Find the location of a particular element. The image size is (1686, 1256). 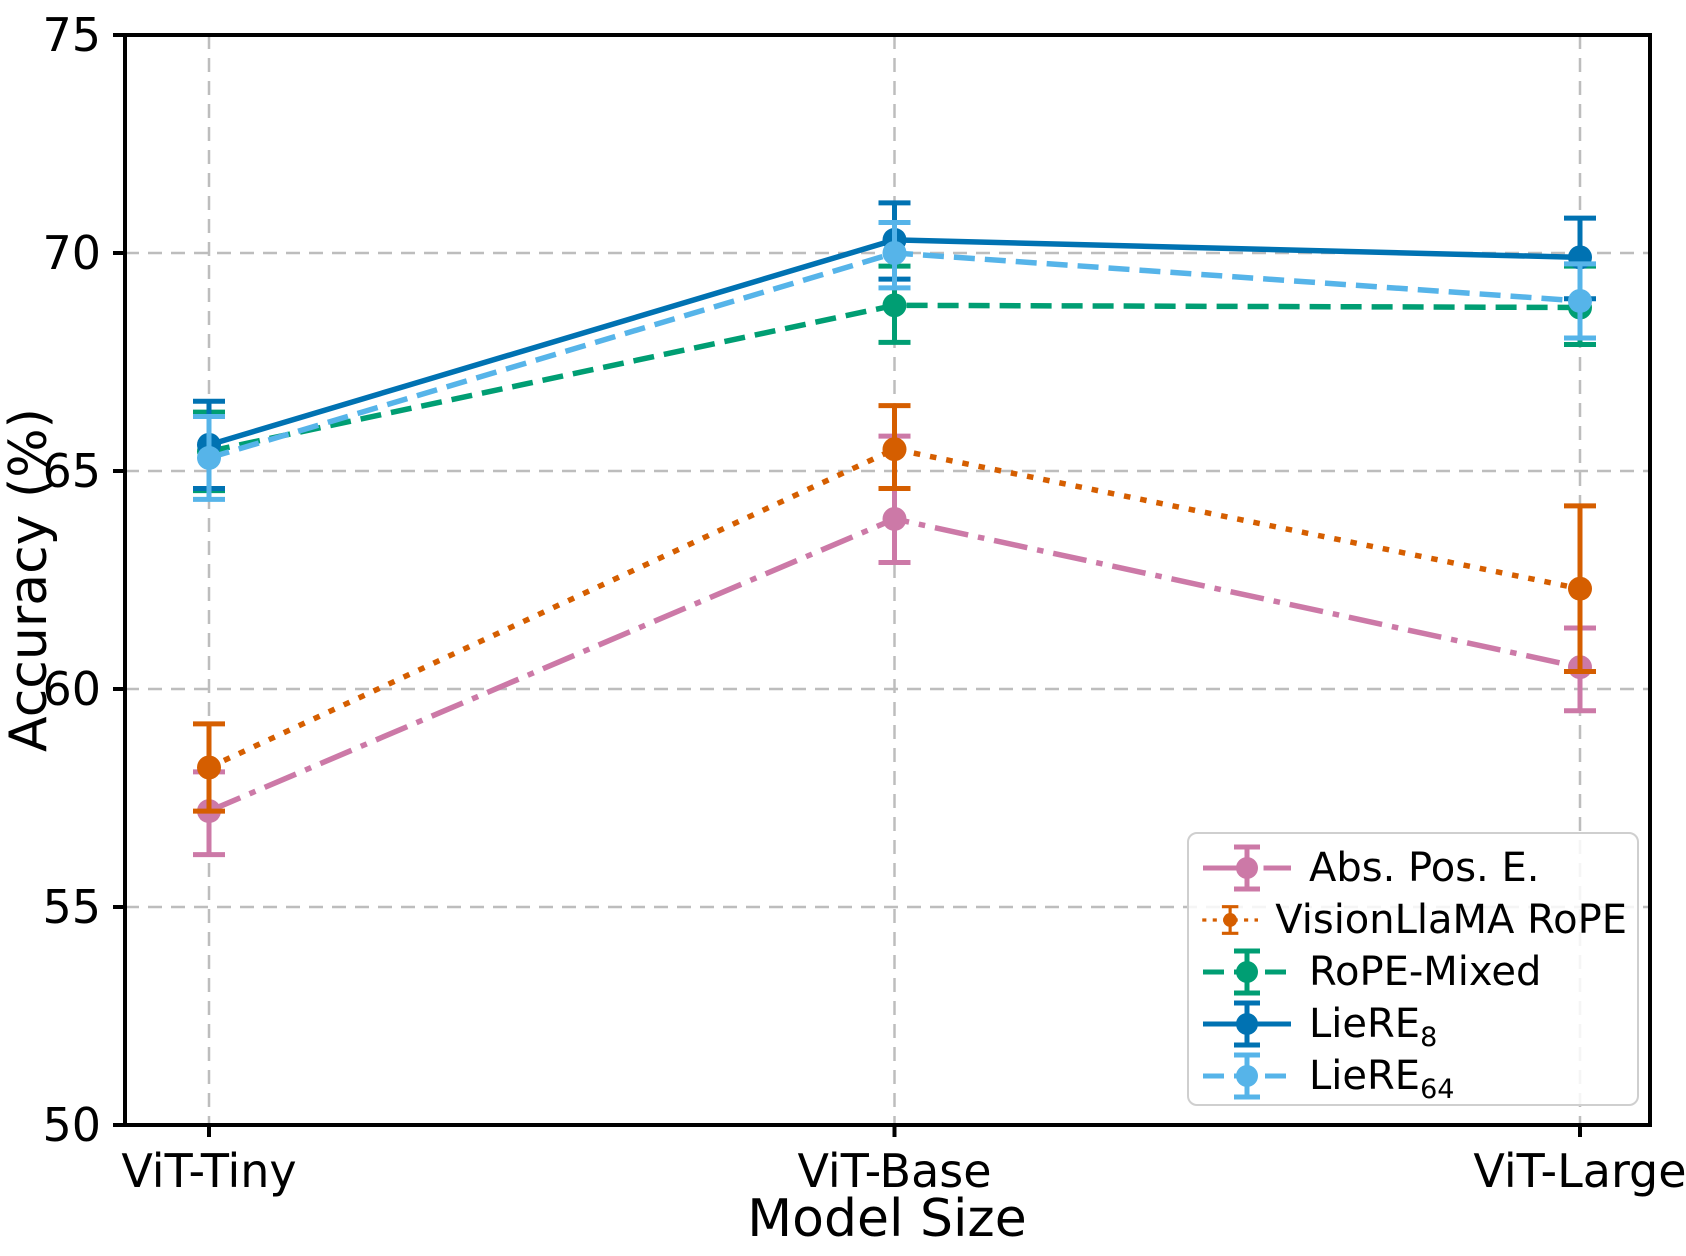

y-tick-label-60: 60 is located at coordinates (71, 689).